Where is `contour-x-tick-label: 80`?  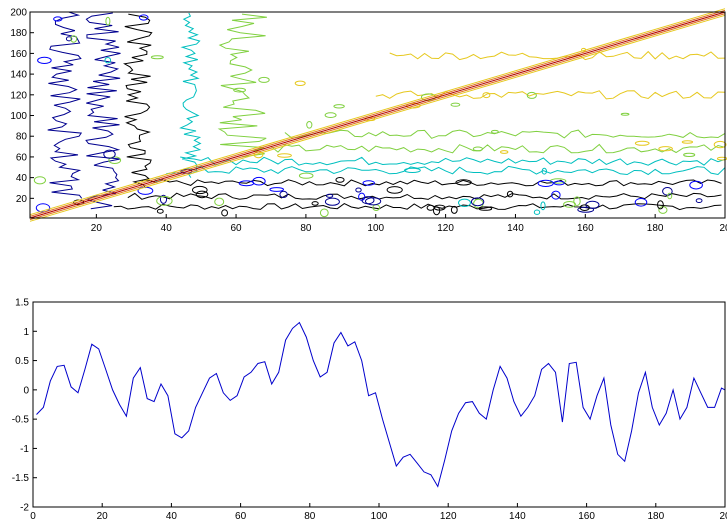
contour-x-tick-label: 80 is located at coordinates (306, 228).